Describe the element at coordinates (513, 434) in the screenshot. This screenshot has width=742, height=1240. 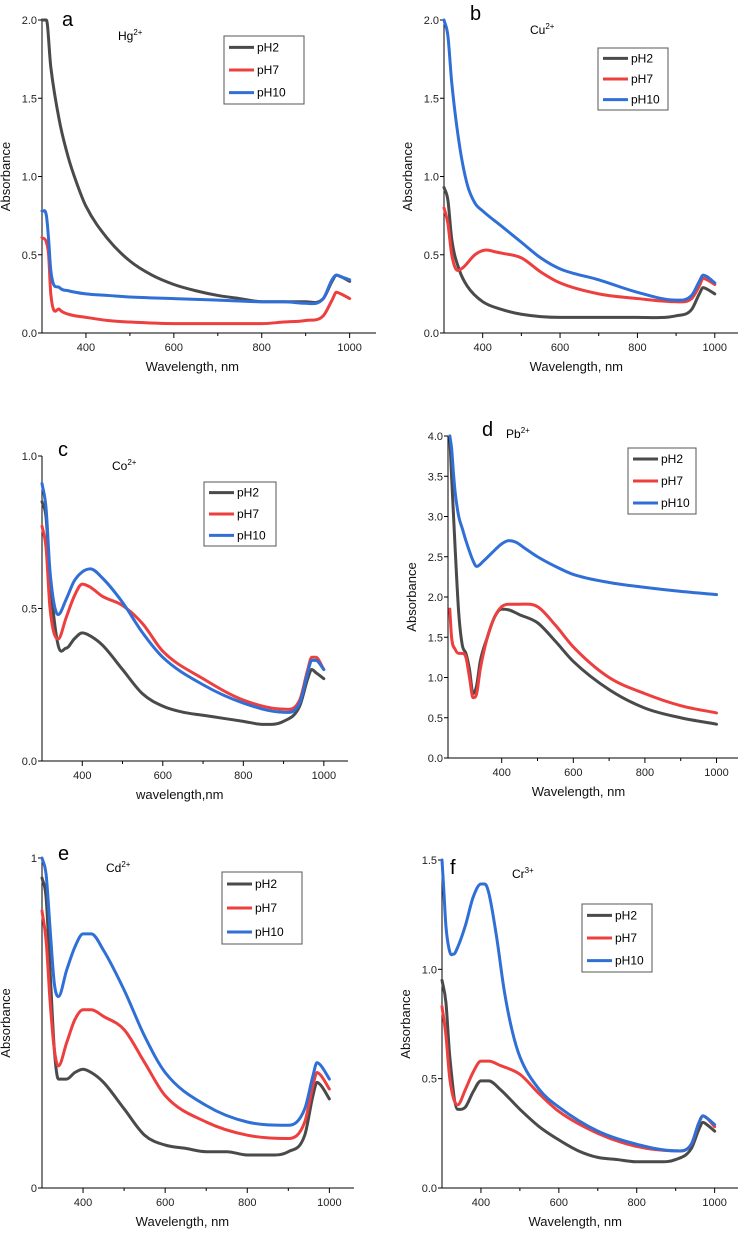
I see `ion-symbol: Pb` at that location.